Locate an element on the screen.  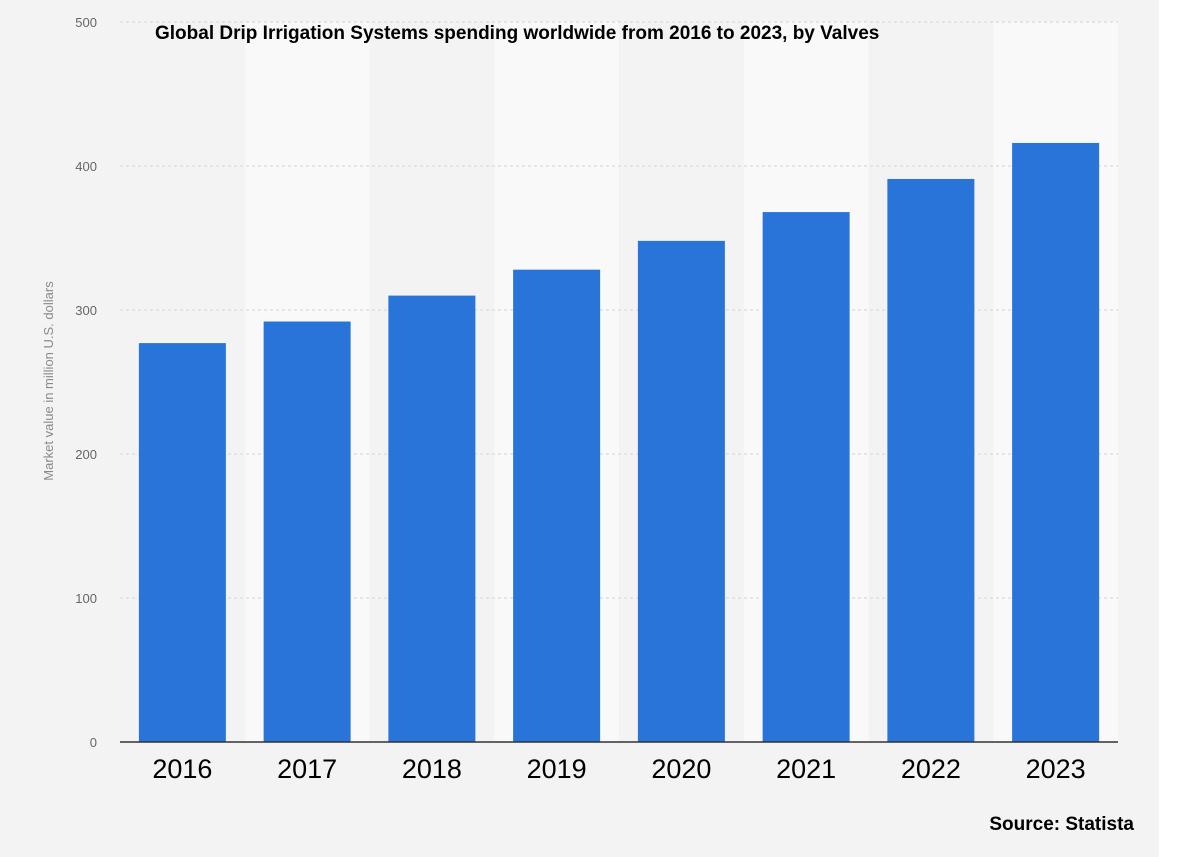
y-tick-label: 500 is located at coordinates (86, 22).